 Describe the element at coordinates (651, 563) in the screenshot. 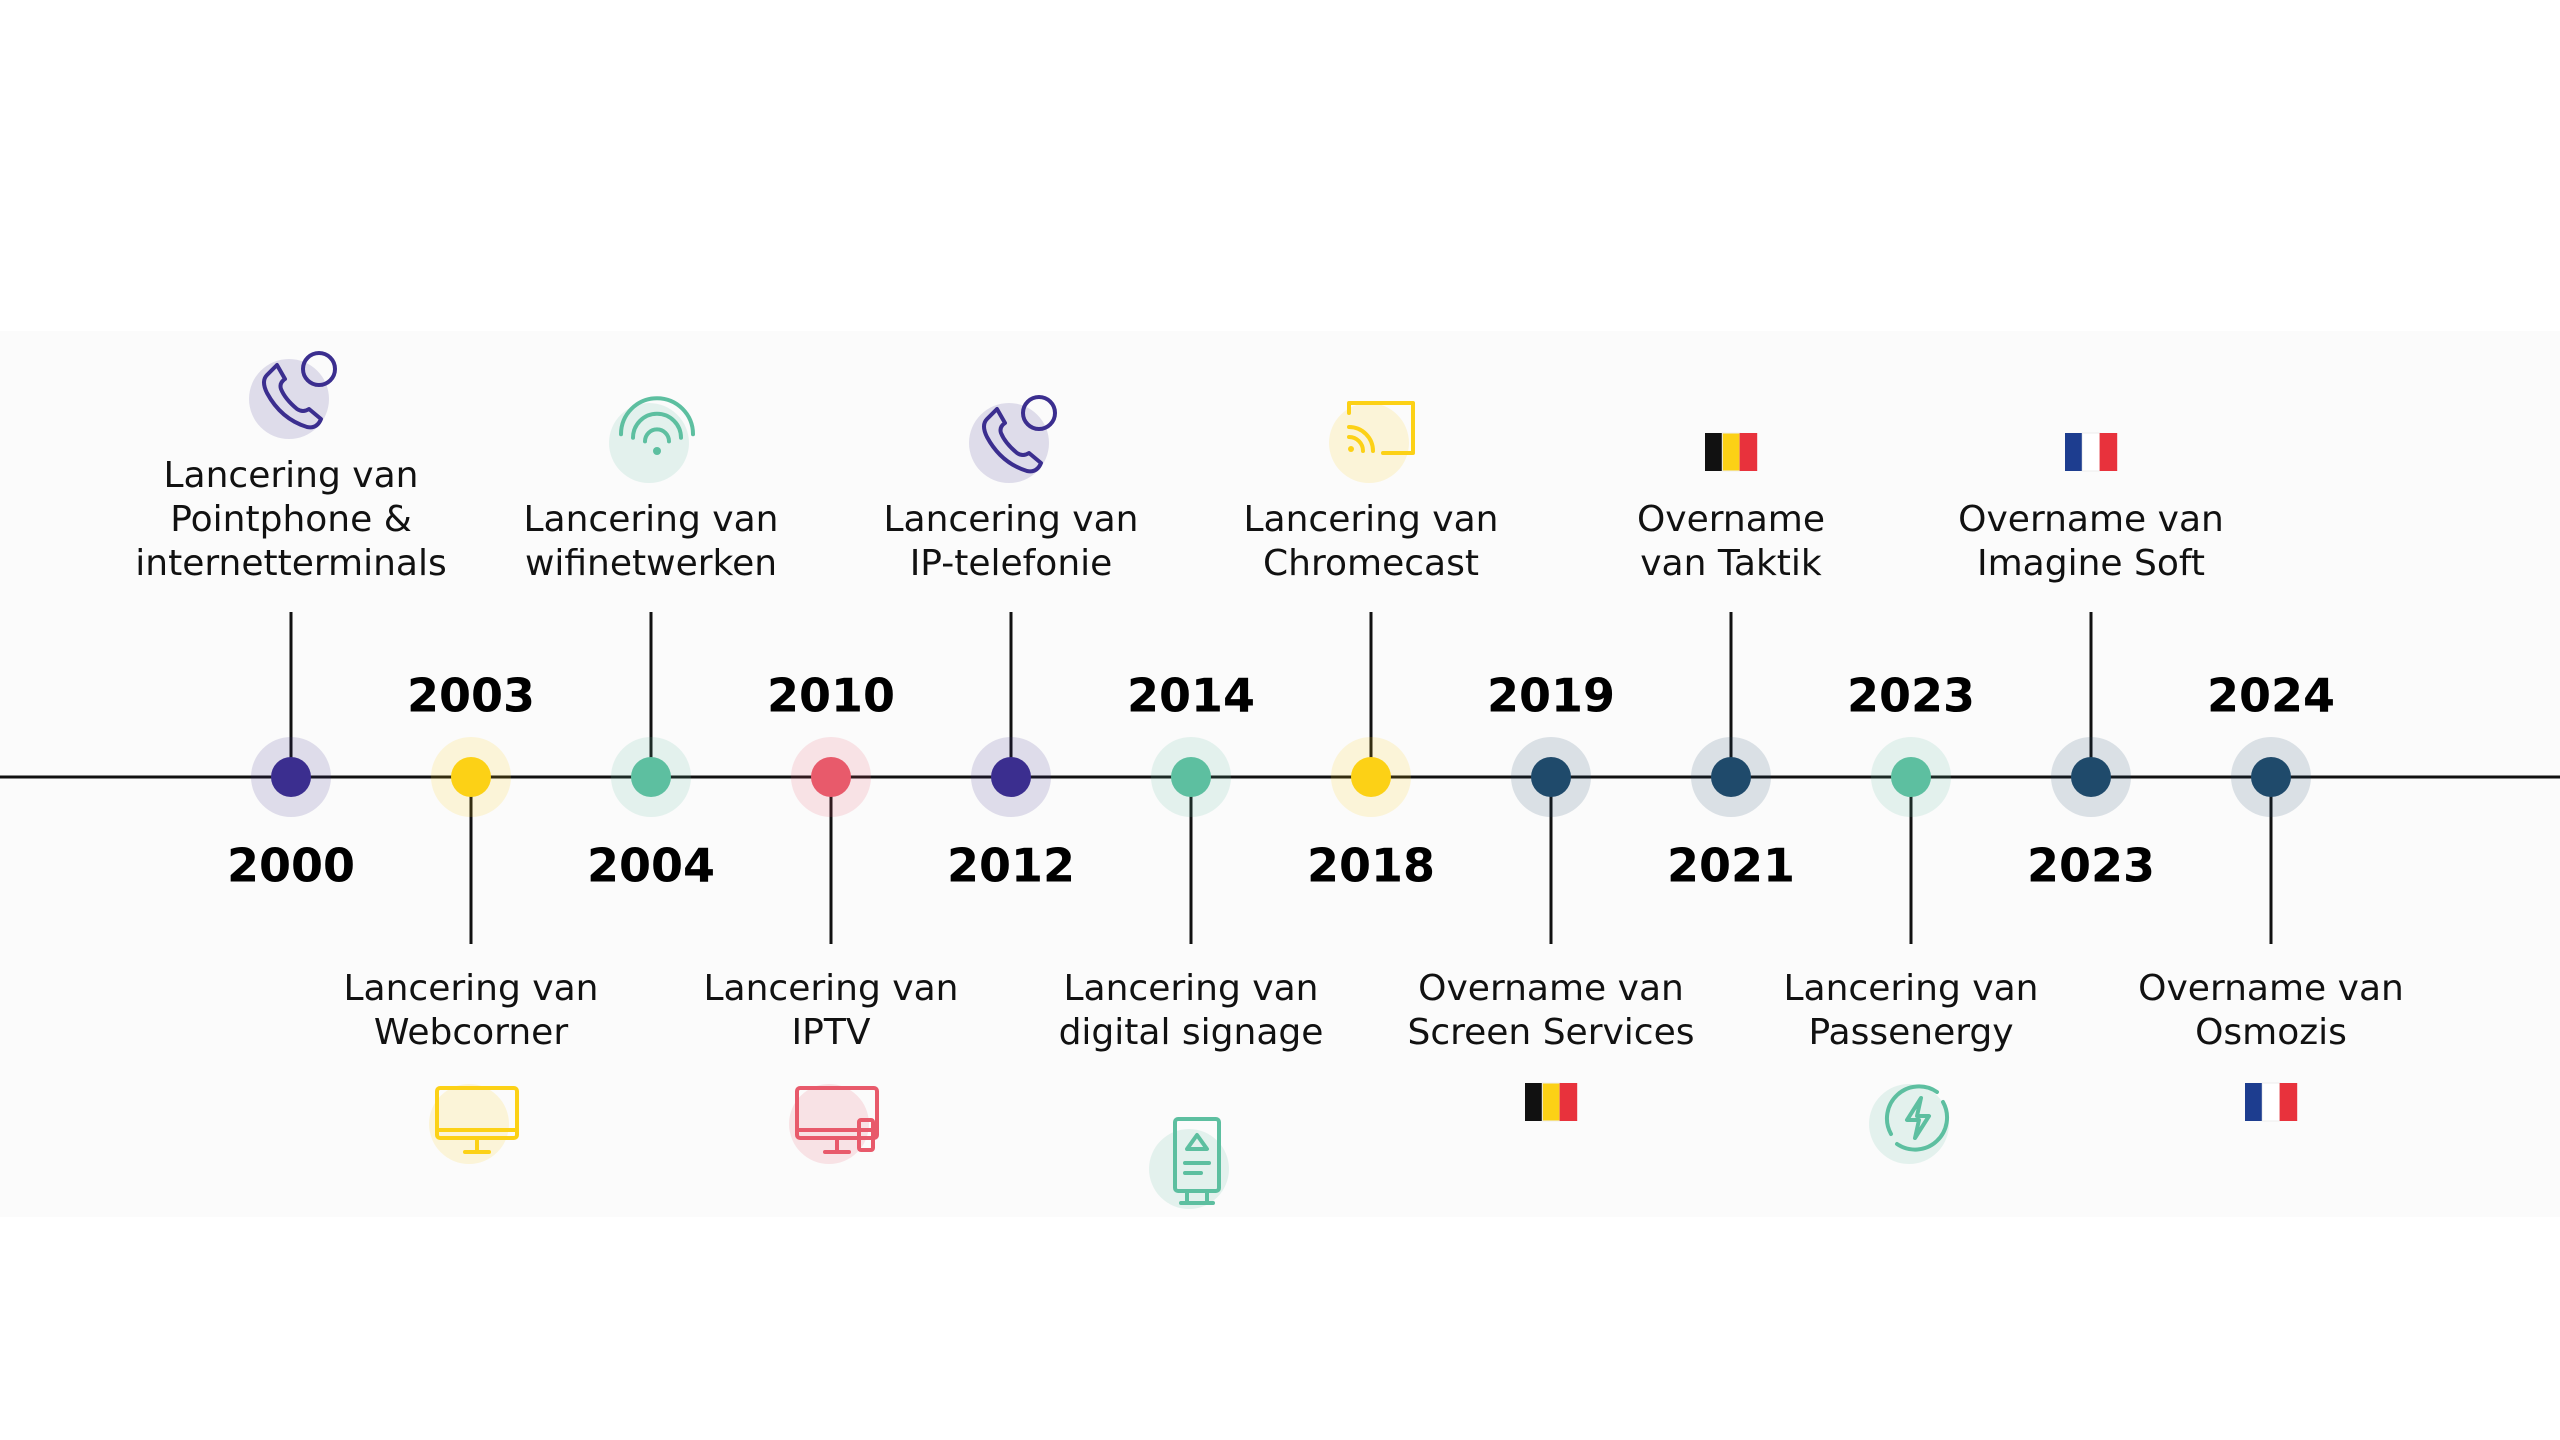

I see `event-label: wifinetwerken` at that location.